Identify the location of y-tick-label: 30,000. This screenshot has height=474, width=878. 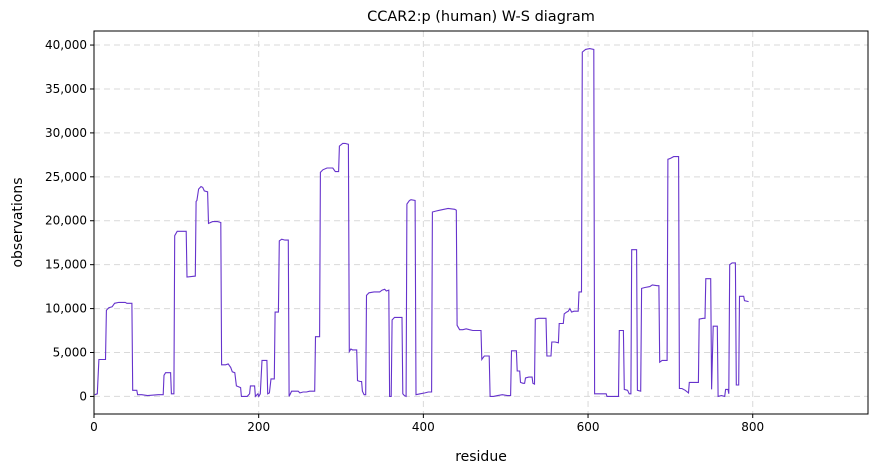
(66, 133).